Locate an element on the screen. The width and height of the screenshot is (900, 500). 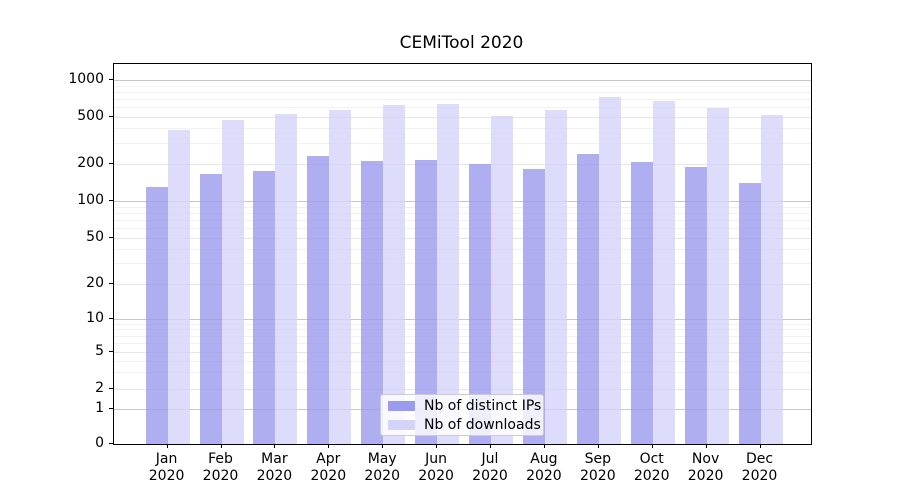
bar-downloads-may is located at coordinates (394, 274).